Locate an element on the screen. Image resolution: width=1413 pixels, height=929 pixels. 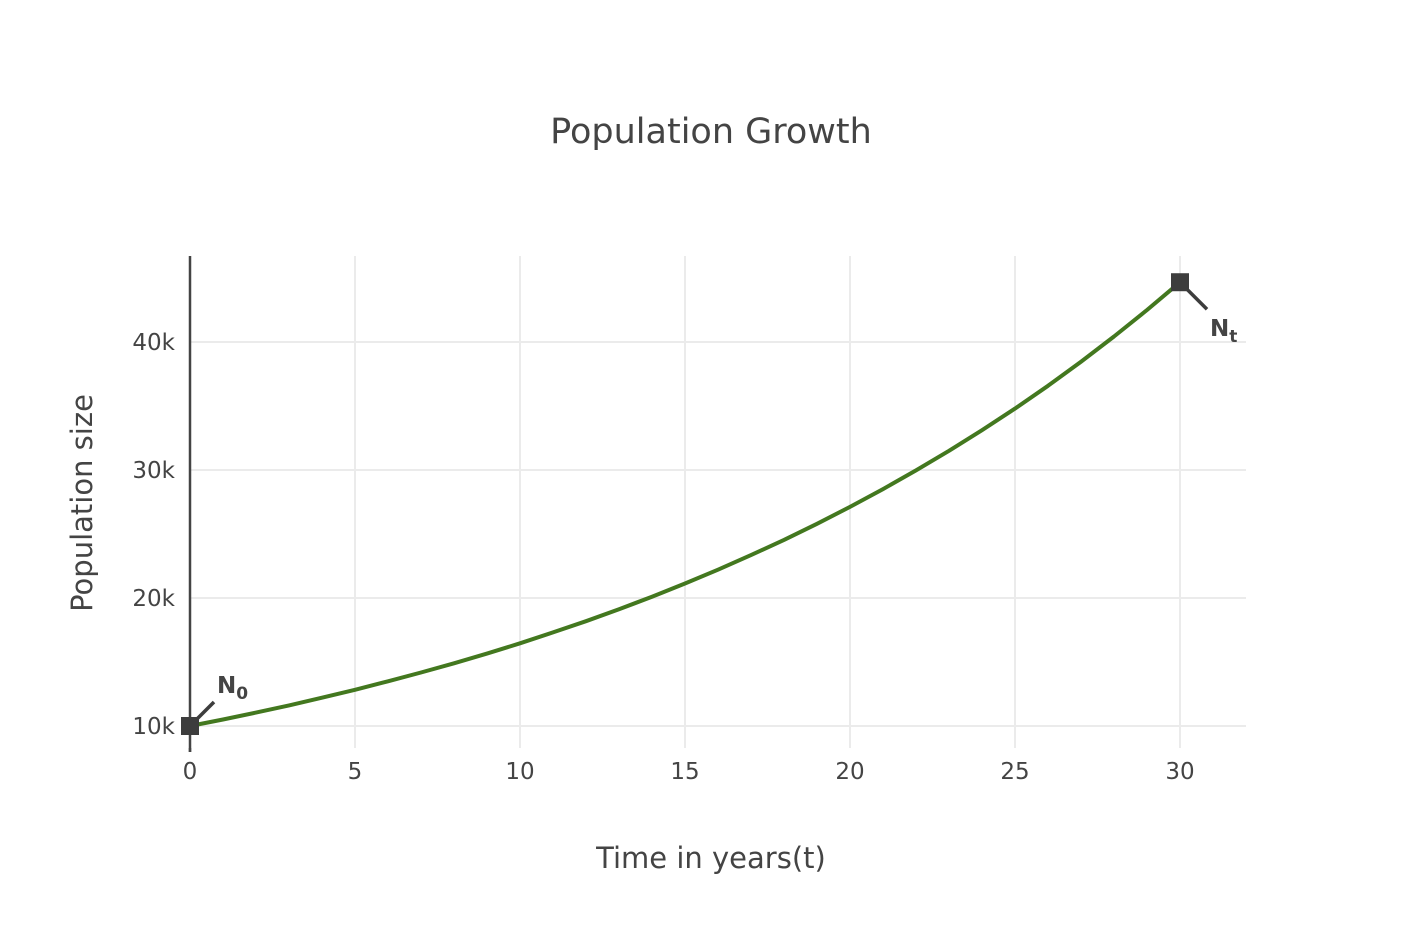
y-axis-title: Population size is located at coordinates (82, 503).